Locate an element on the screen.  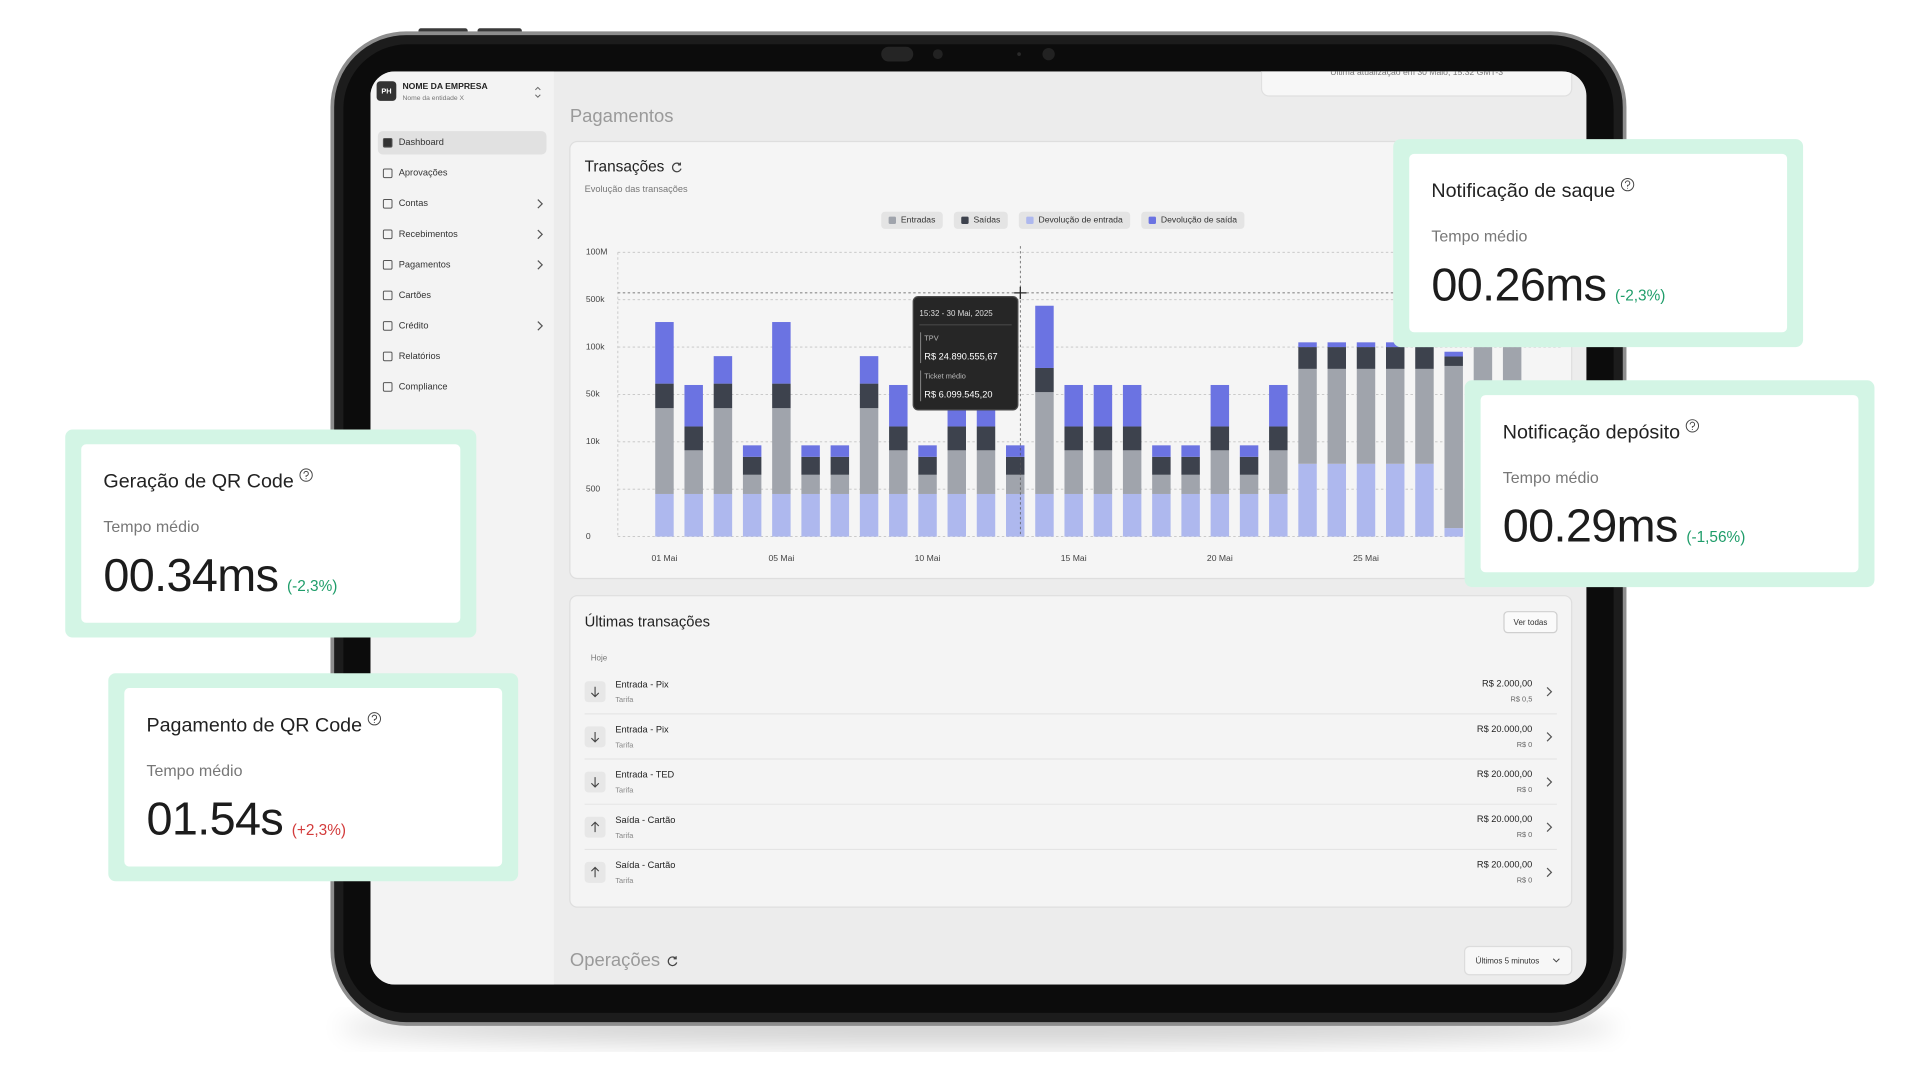
nav-item: Compliance is located at coordinates (423, 386).